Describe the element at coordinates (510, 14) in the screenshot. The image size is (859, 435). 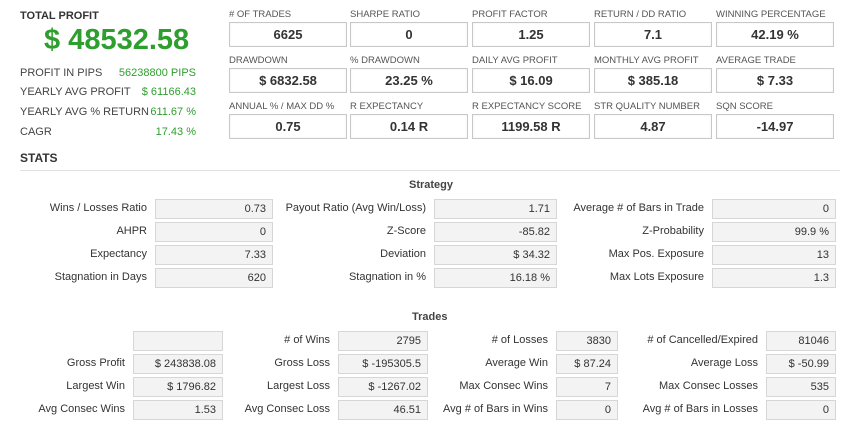
I see `metric-label: PROFIT FACTOR` at that location.